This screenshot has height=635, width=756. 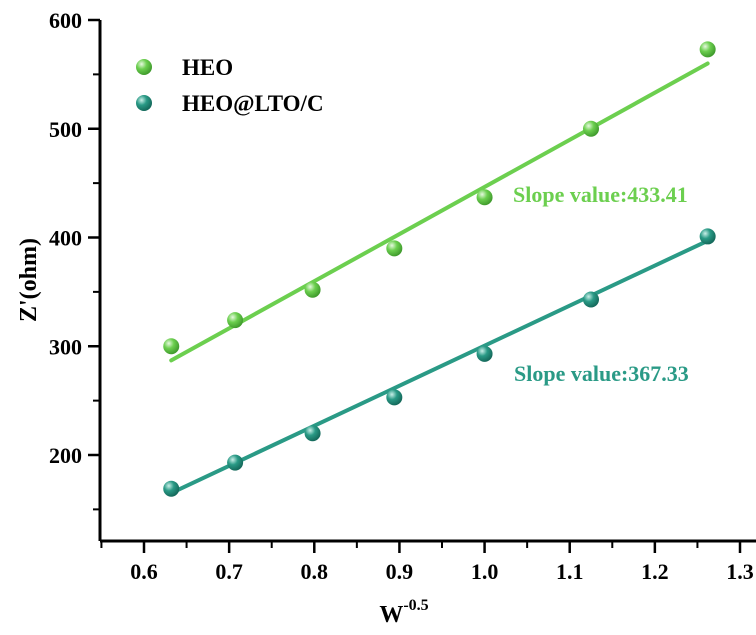 I want to click on y-axis-title: Z'(ohm), so click(x=29, y=280).